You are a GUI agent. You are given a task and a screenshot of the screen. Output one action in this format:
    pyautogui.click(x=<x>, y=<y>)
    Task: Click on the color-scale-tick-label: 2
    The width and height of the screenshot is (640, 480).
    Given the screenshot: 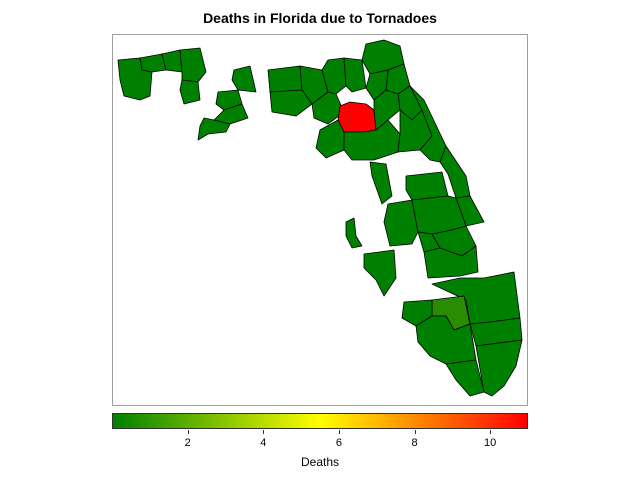 What is the action you would take?
    pyautogui.click(x=187, y=443)
    